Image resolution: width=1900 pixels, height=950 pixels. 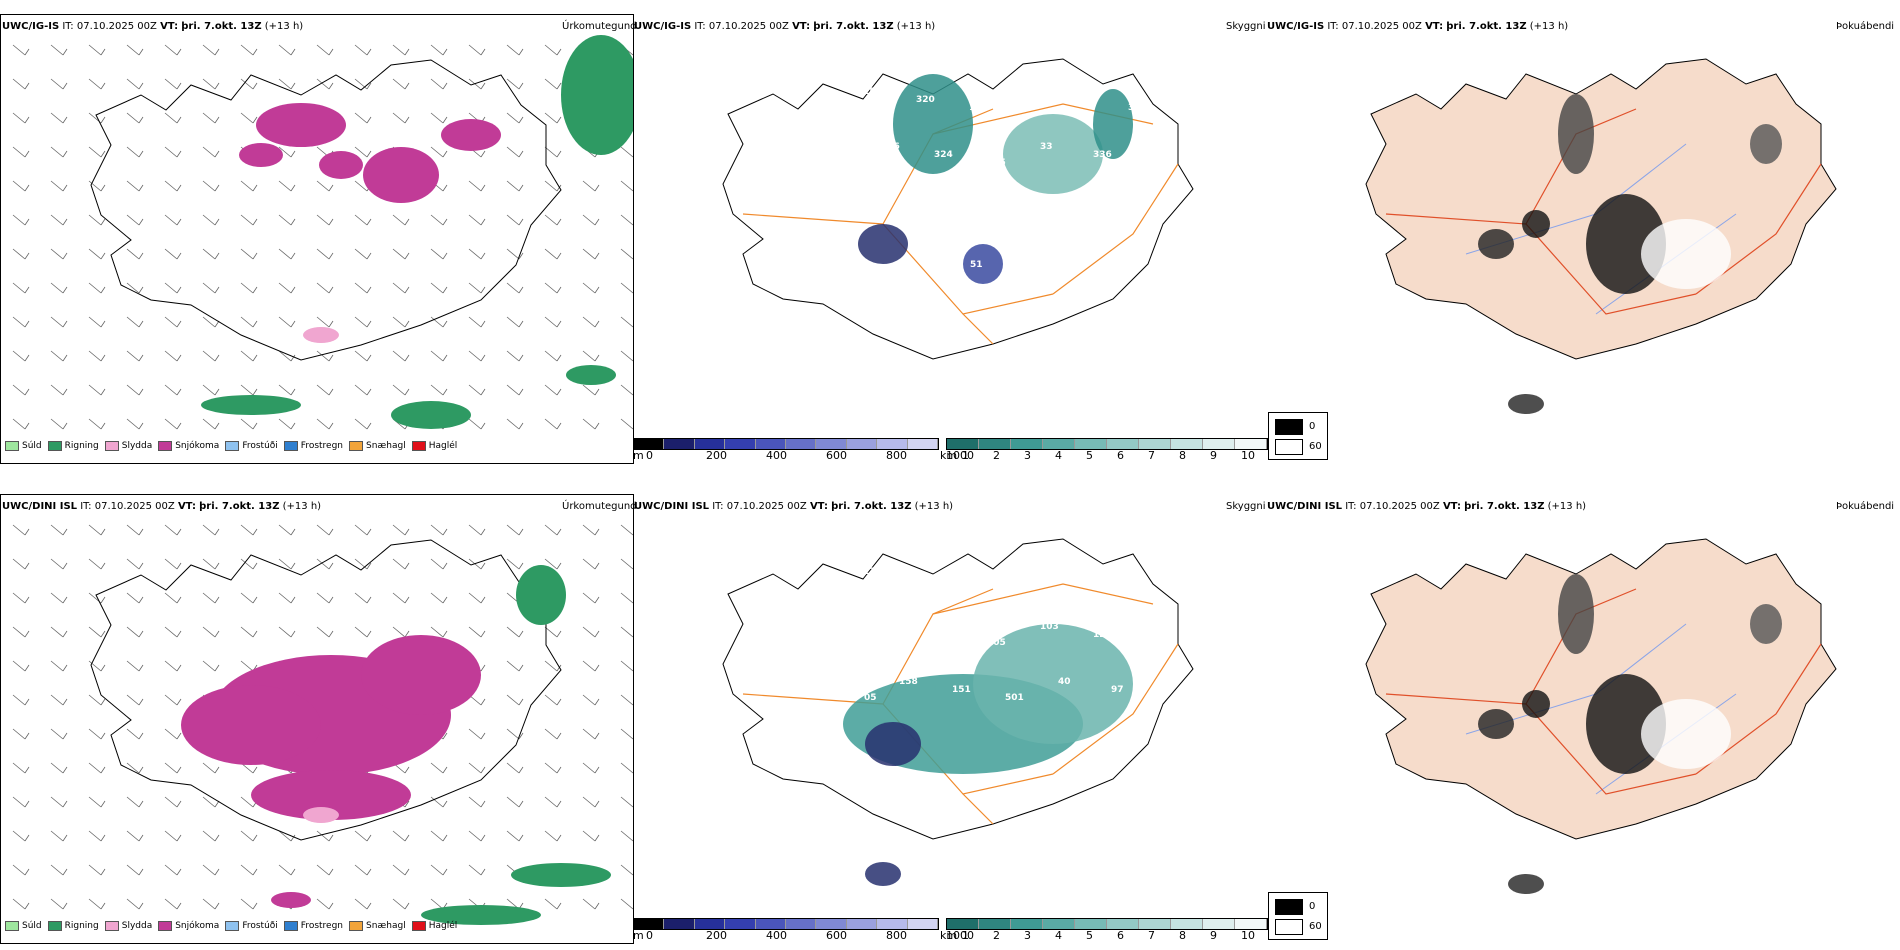 What do you see at coordinates (943, 635) in the screenshot?
I see `cloud-base-label: 922` at bounding box center [943, 635].